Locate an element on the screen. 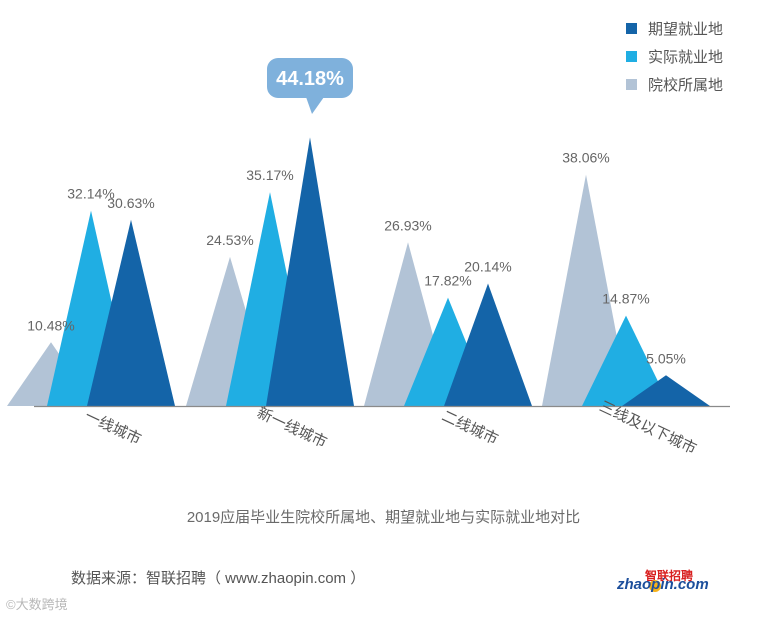  legend-label-actual: 实际就业地 is located at coordinates (686, 57).